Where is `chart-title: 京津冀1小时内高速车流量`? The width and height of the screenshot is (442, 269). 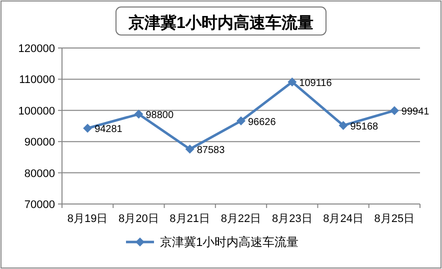
chart-title: 京津冀1小时内高速车流量 is located at coordinates (221, 22).